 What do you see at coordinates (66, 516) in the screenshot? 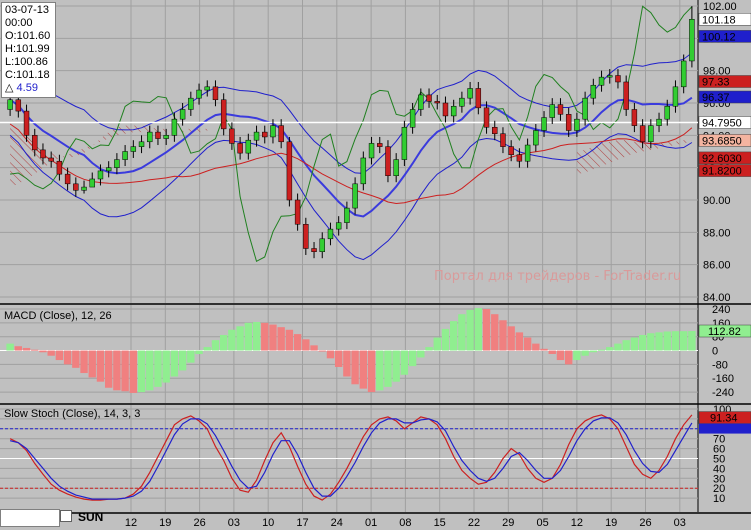
I see `sun-checkbox` at bounding box center [66, 516].